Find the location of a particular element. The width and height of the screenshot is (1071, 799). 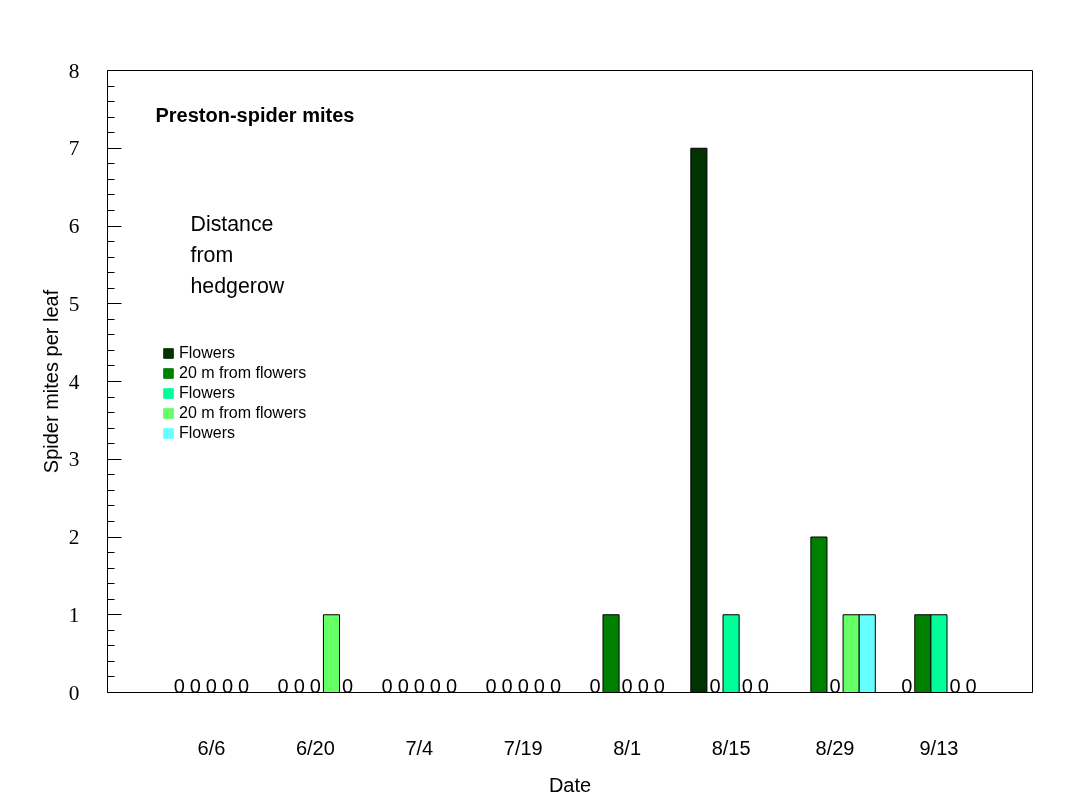

x-tick-label: 7/19 is located at coordinates (523, 747).